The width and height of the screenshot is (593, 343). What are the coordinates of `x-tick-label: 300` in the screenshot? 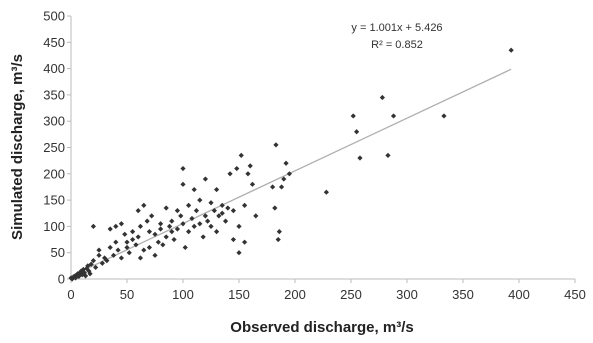 It's located at (407, 294).